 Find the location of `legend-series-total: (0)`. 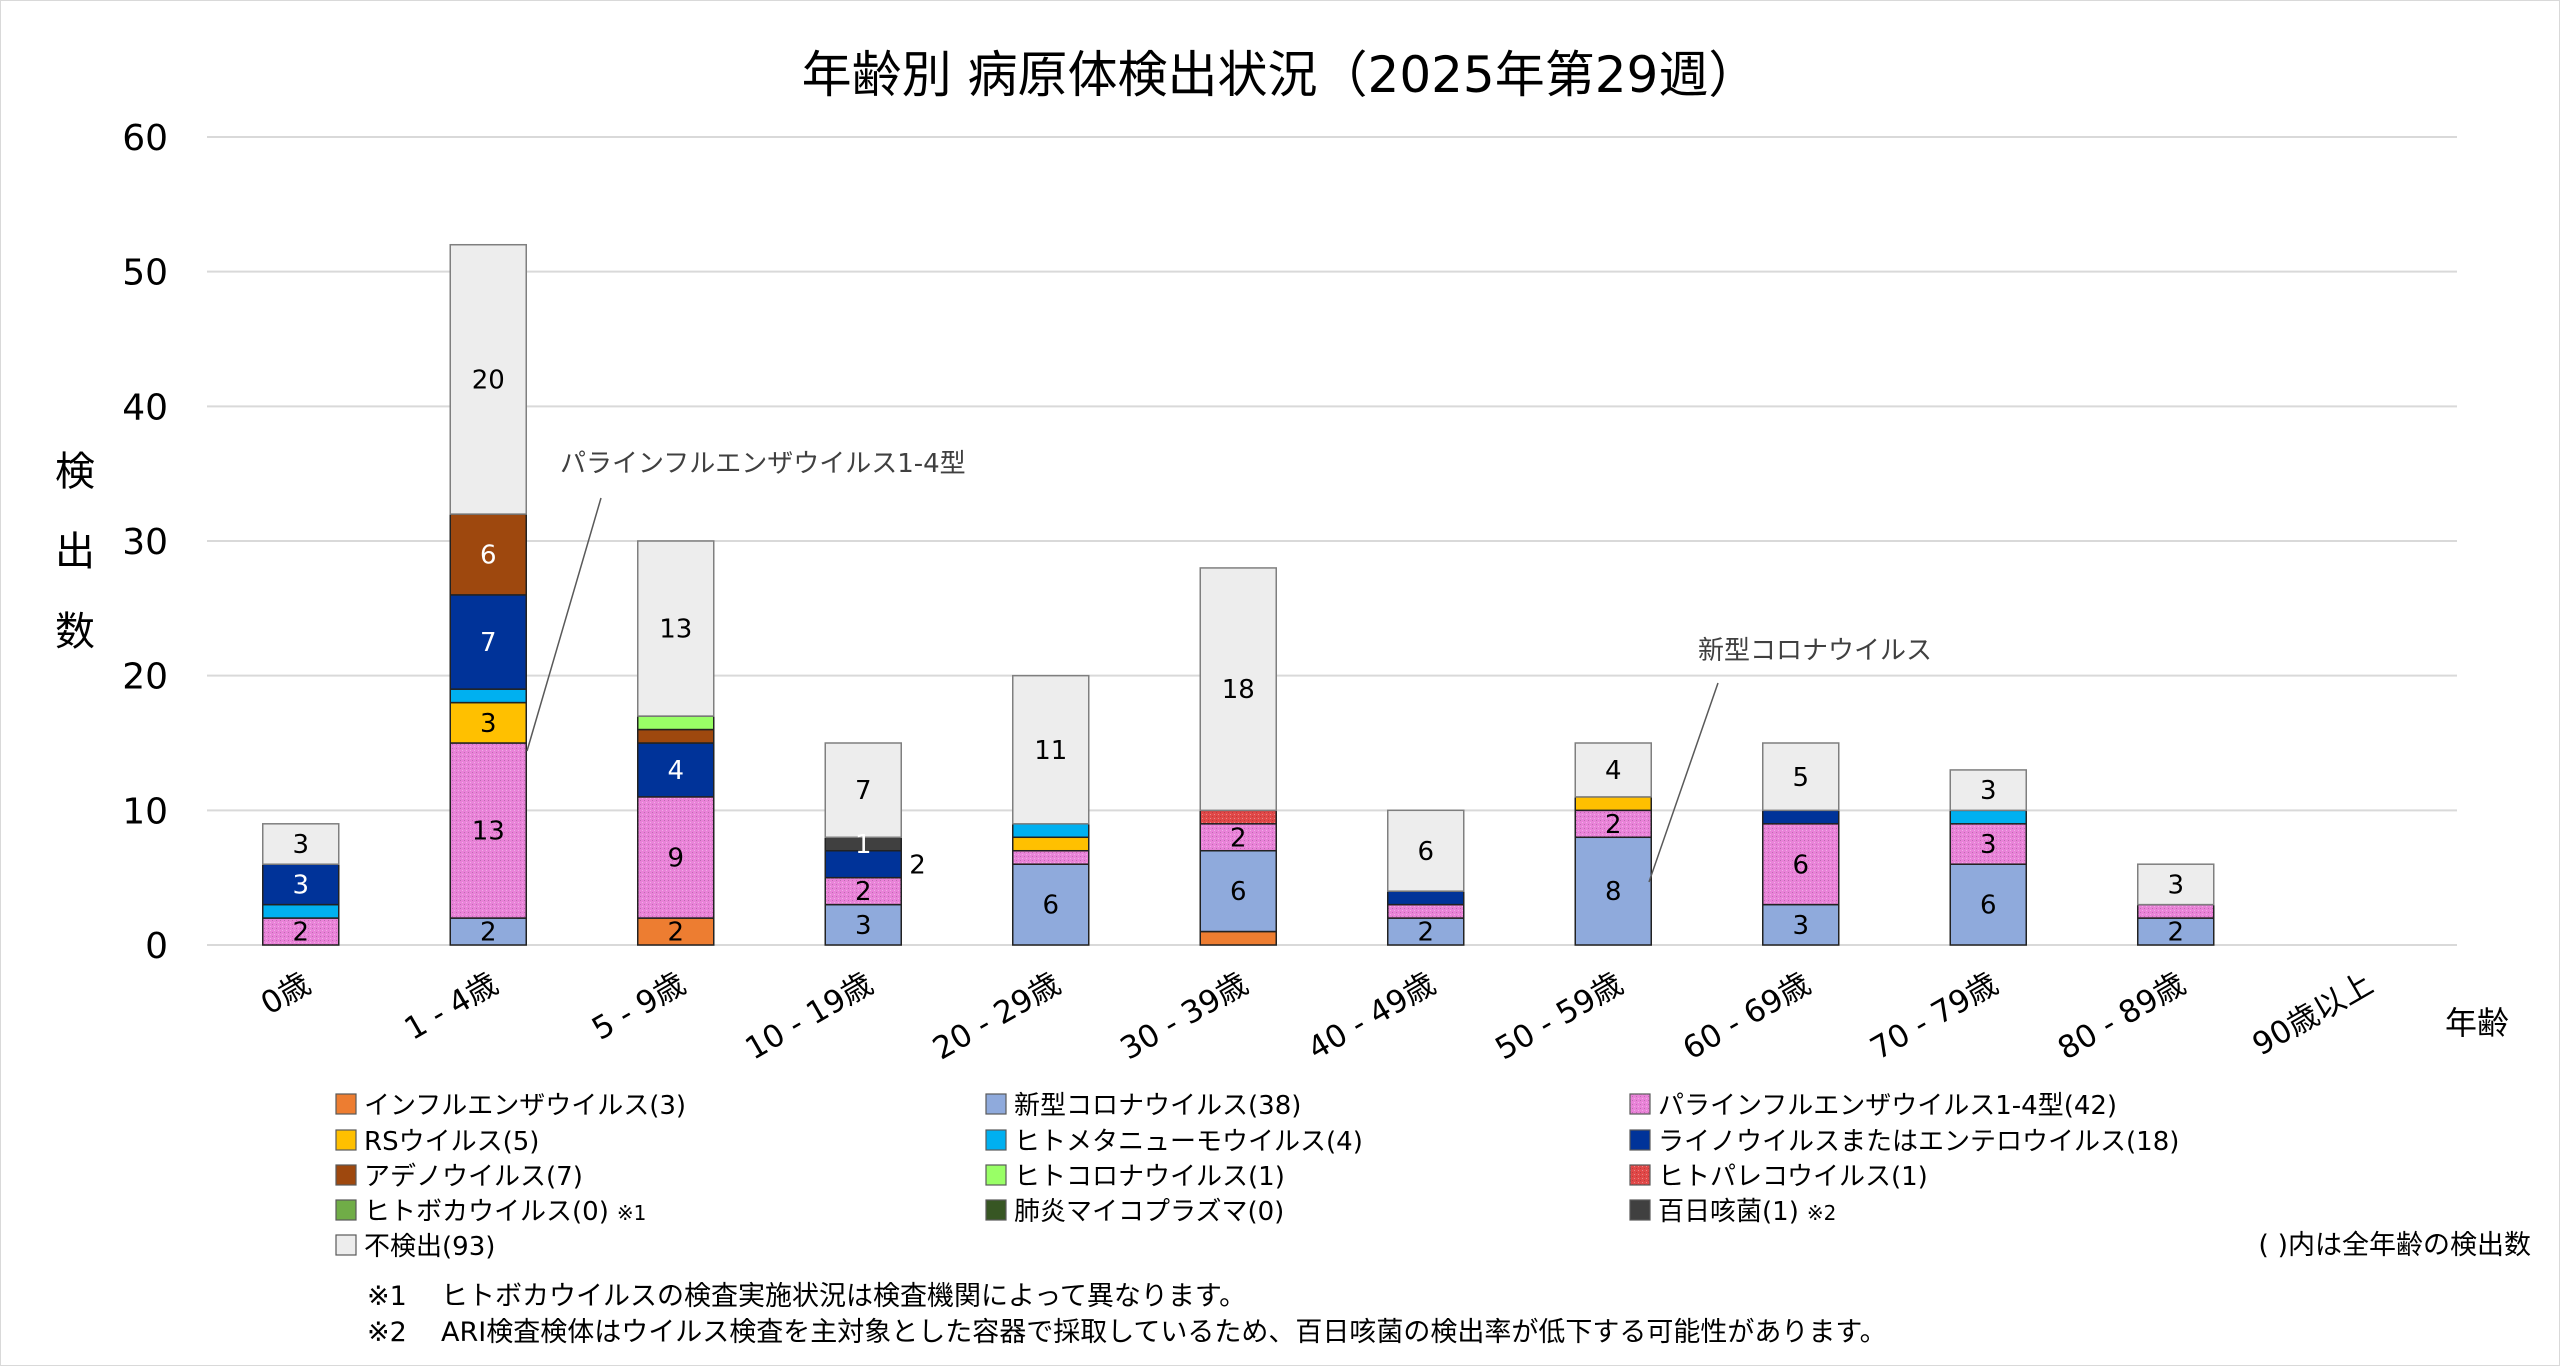

legend-series-total: (0) is located at coordinates (590, 1212).